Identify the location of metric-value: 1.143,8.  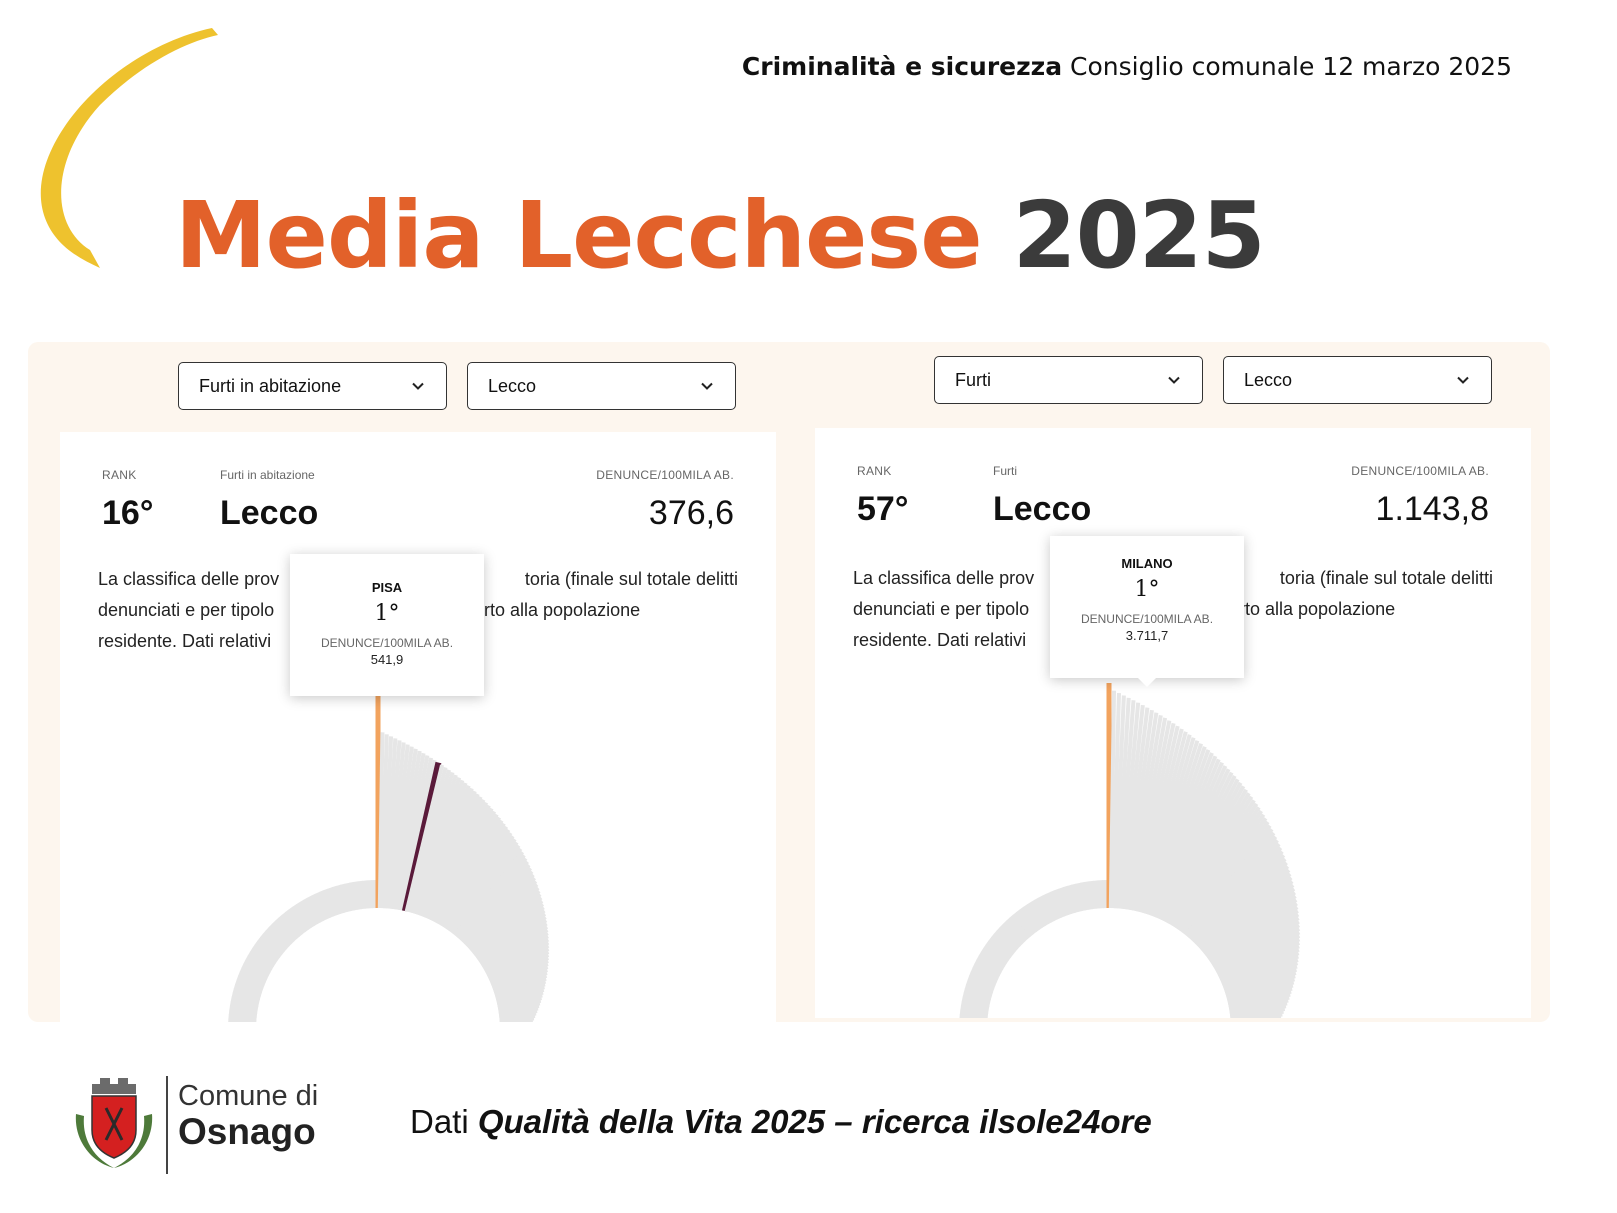
(1432, 509).